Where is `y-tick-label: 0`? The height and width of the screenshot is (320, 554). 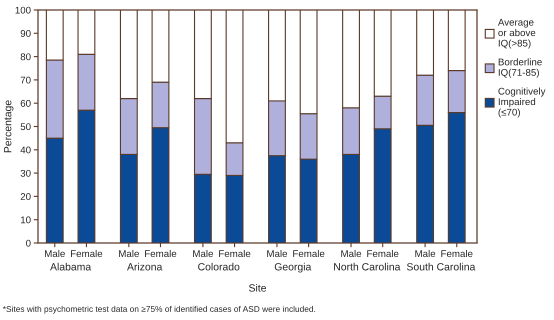 y-tick-label: 0 is located at coordinates (28, 243).